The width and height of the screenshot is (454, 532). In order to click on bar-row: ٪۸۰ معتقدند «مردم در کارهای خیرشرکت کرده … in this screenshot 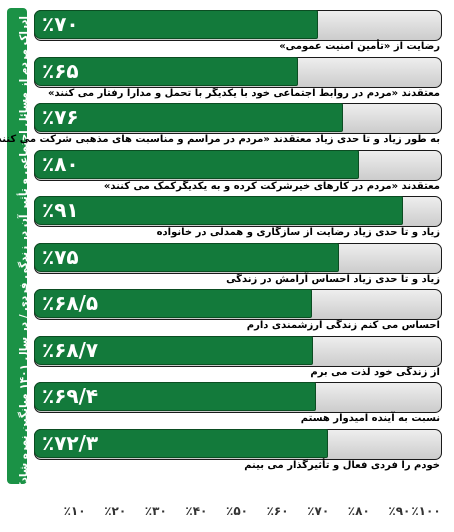, I will do `click(240, 170)`.